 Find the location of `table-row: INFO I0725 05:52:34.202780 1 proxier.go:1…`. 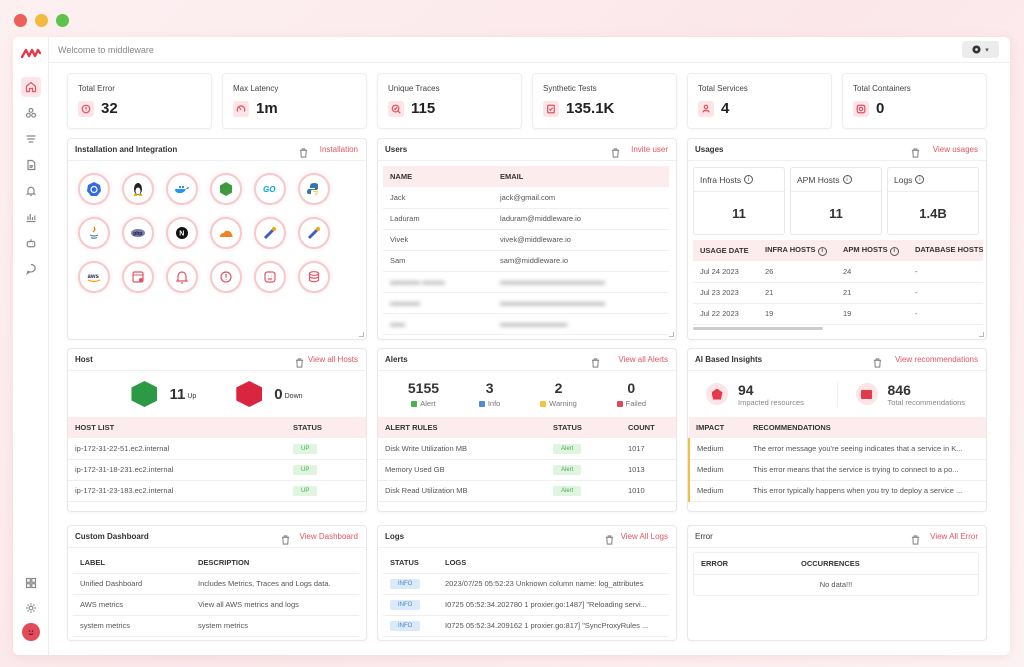

table-row: INFO I0725 05:52:34.202780 1 proxier.go:1… is located at coordinates (526, 605).